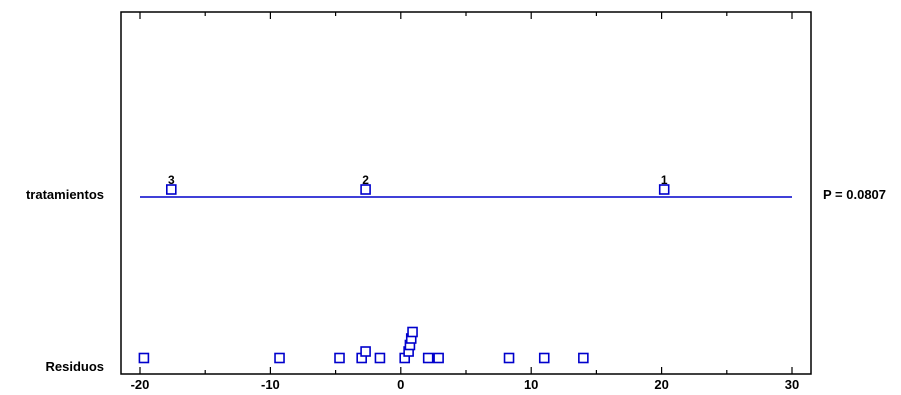  What do you see at coordinates (792, 384) in the screenshot?
I see `x-tick-label: 30` at bounding box center [792, 384].